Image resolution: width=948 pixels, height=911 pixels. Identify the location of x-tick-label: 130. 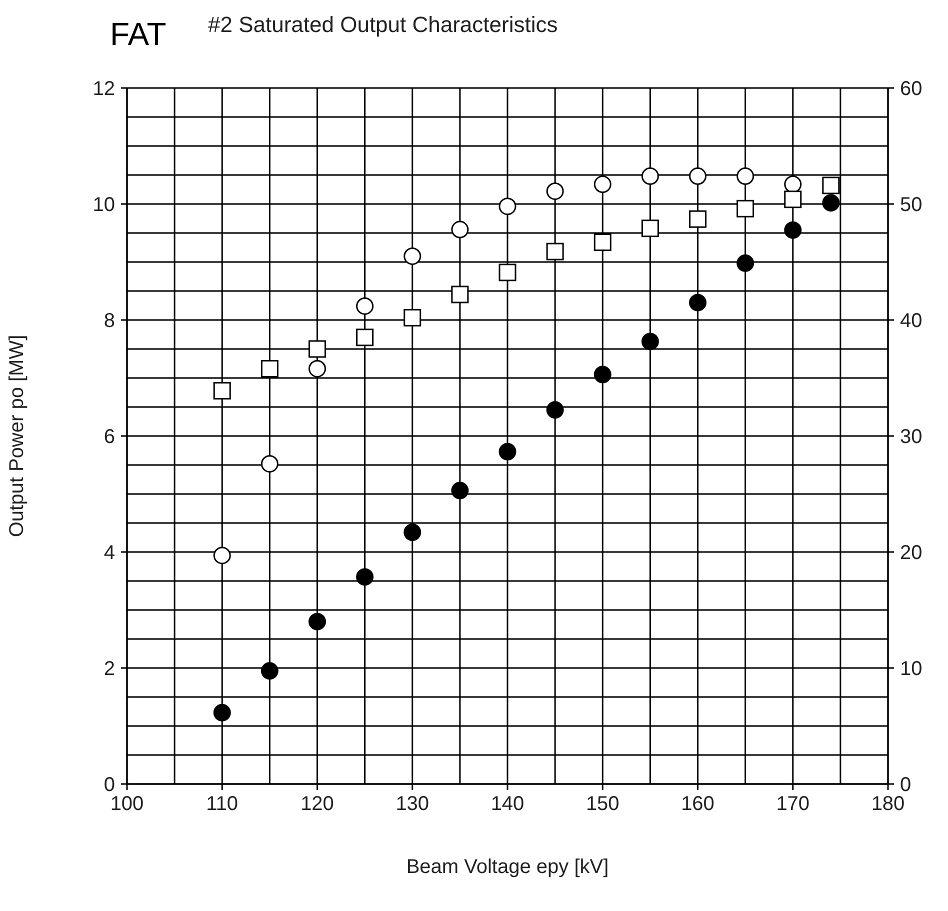
(413, 804).